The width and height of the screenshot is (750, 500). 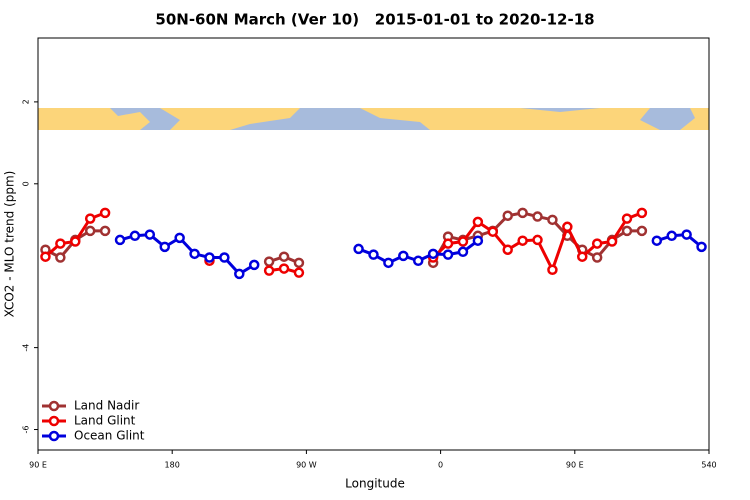 I want to click on y-tick-label: 0, so click(x=26, y=183).